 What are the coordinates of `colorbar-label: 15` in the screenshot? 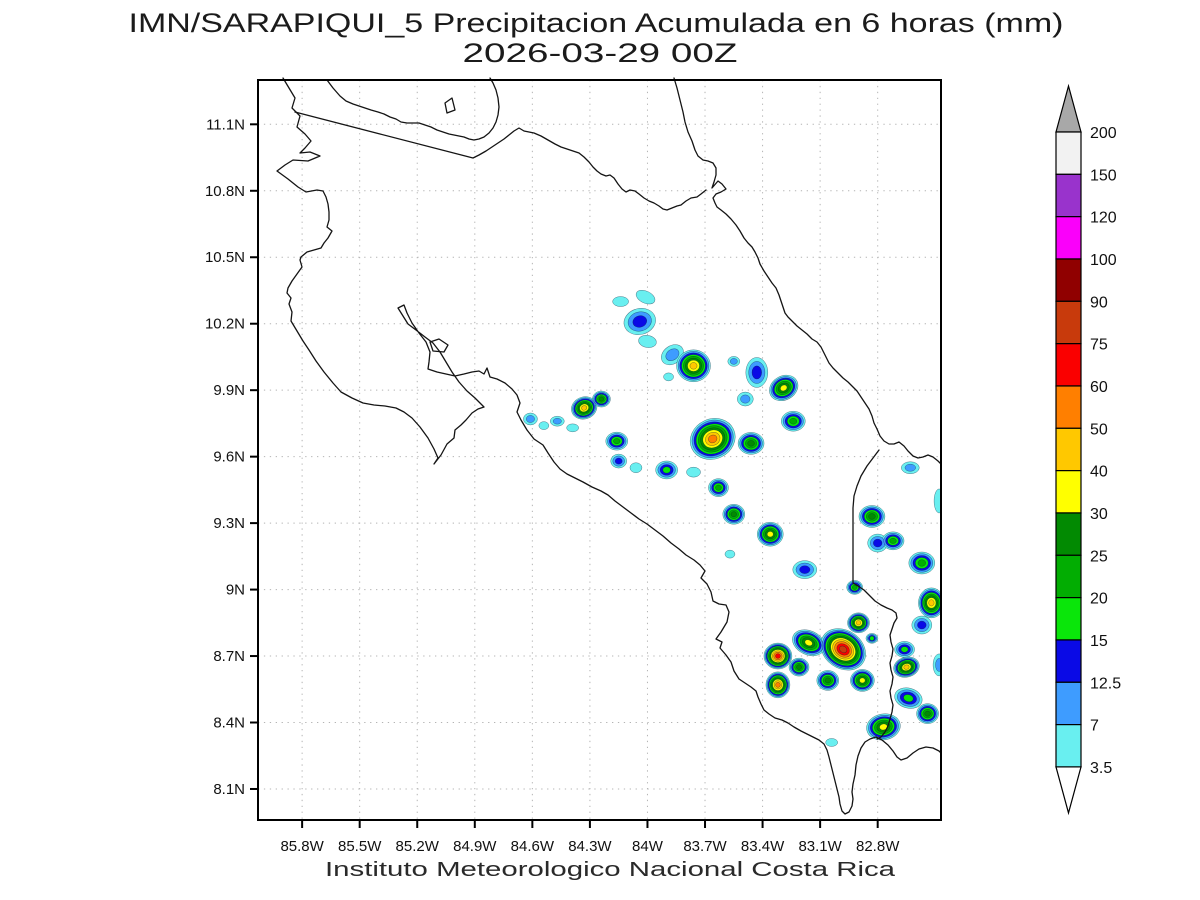 It's located at (1099, 641).